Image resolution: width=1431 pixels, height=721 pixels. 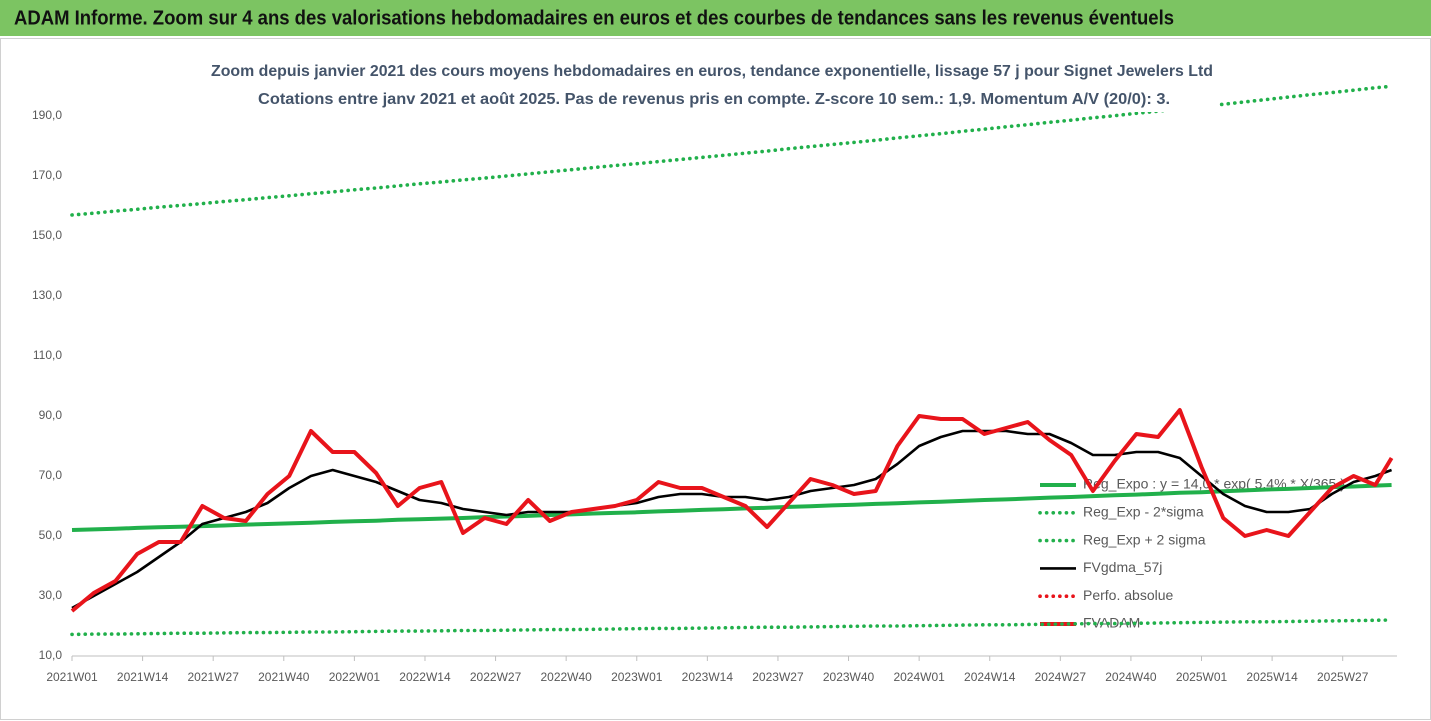 I want to click on x-tick-label: 2024W27, so click(x=1061, y=677).